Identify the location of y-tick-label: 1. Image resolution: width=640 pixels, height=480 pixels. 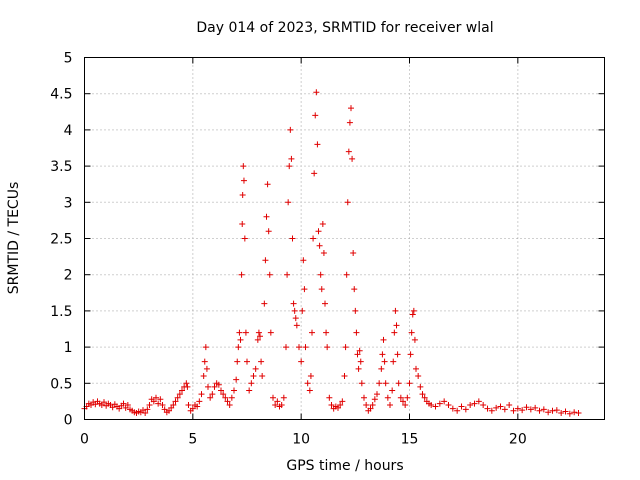
(68, 348).